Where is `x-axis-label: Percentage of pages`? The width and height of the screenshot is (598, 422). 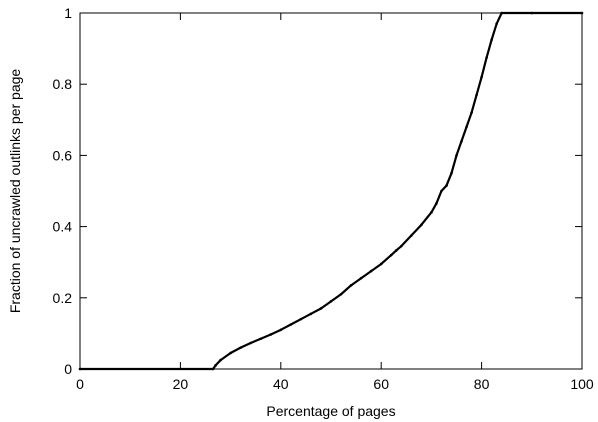
x-axis-label: Percentage of pages is located at coordinates (330, 411).